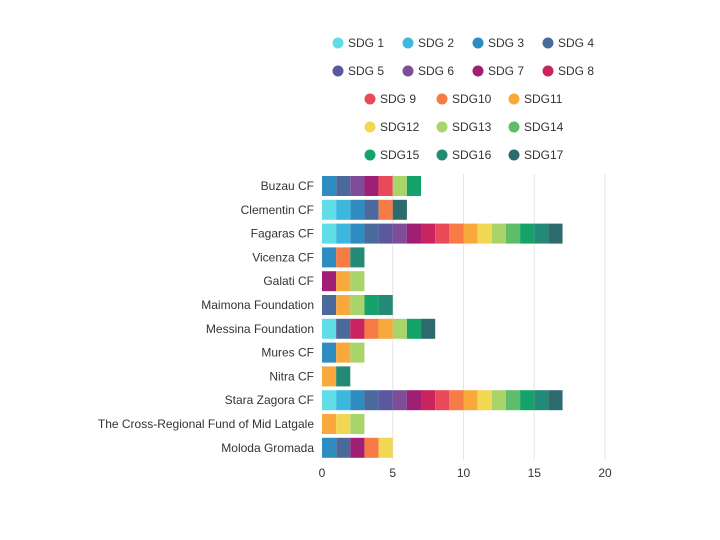 The height and width of the screenshot is (540, 720). What do you see at coordinates (260, 329) in the screenshot?
I see `category-label: Messina Foundation` at bounding box center [260, 329].